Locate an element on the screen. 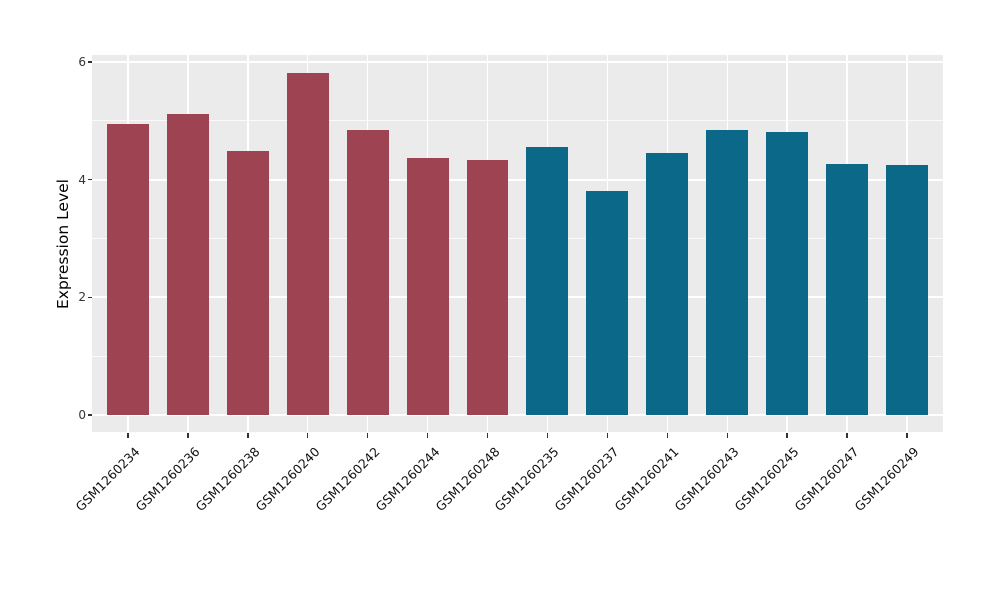 The height and width of the screenshot is (596, 1000). y-tick-label: 4 is located at coordinates (82, 179).